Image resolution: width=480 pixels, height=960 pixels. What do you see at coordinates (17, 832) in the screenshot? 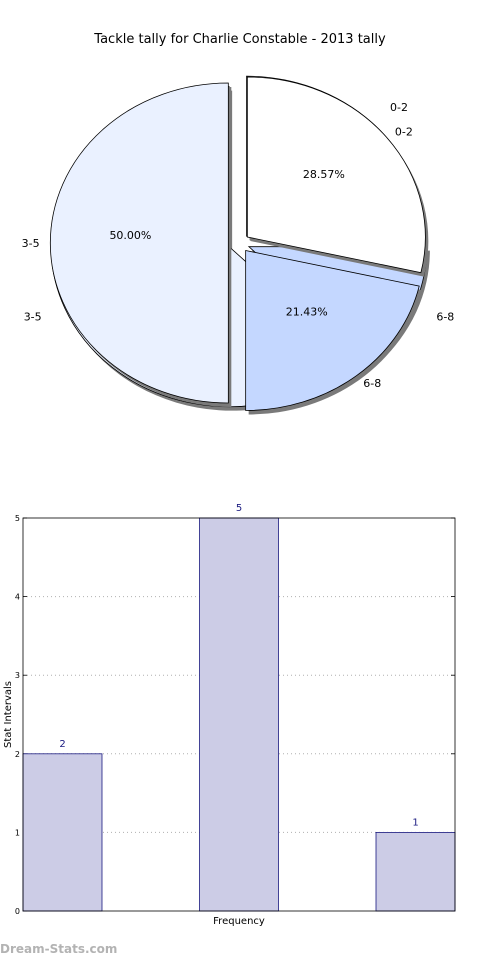
I see `y-tick-label: 1` at bounding box center [17, 832].